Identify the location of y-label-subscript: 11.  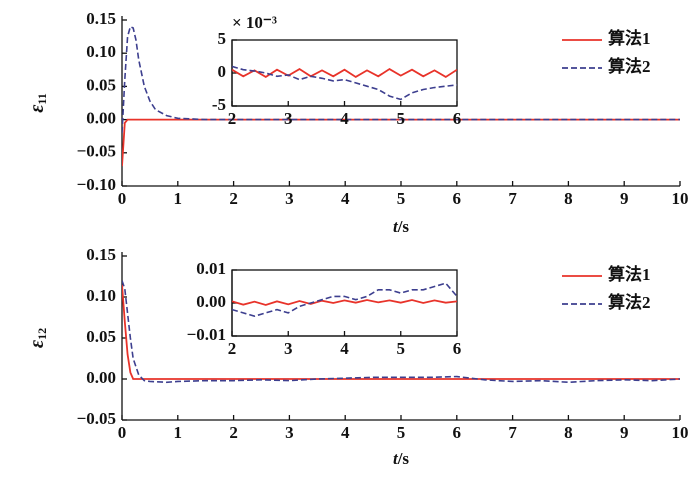
(42, 98).